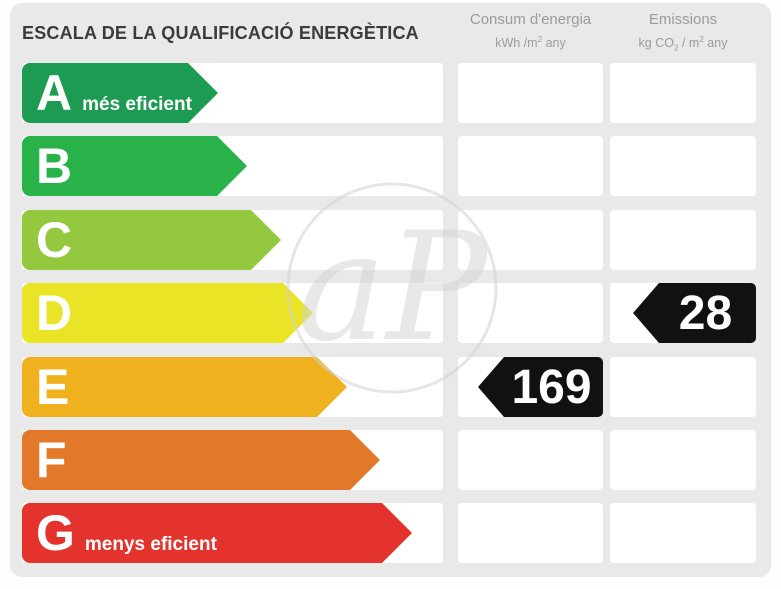 The image size is (781, 589). I want to click on emissions-value: 28, so click(705, 313).